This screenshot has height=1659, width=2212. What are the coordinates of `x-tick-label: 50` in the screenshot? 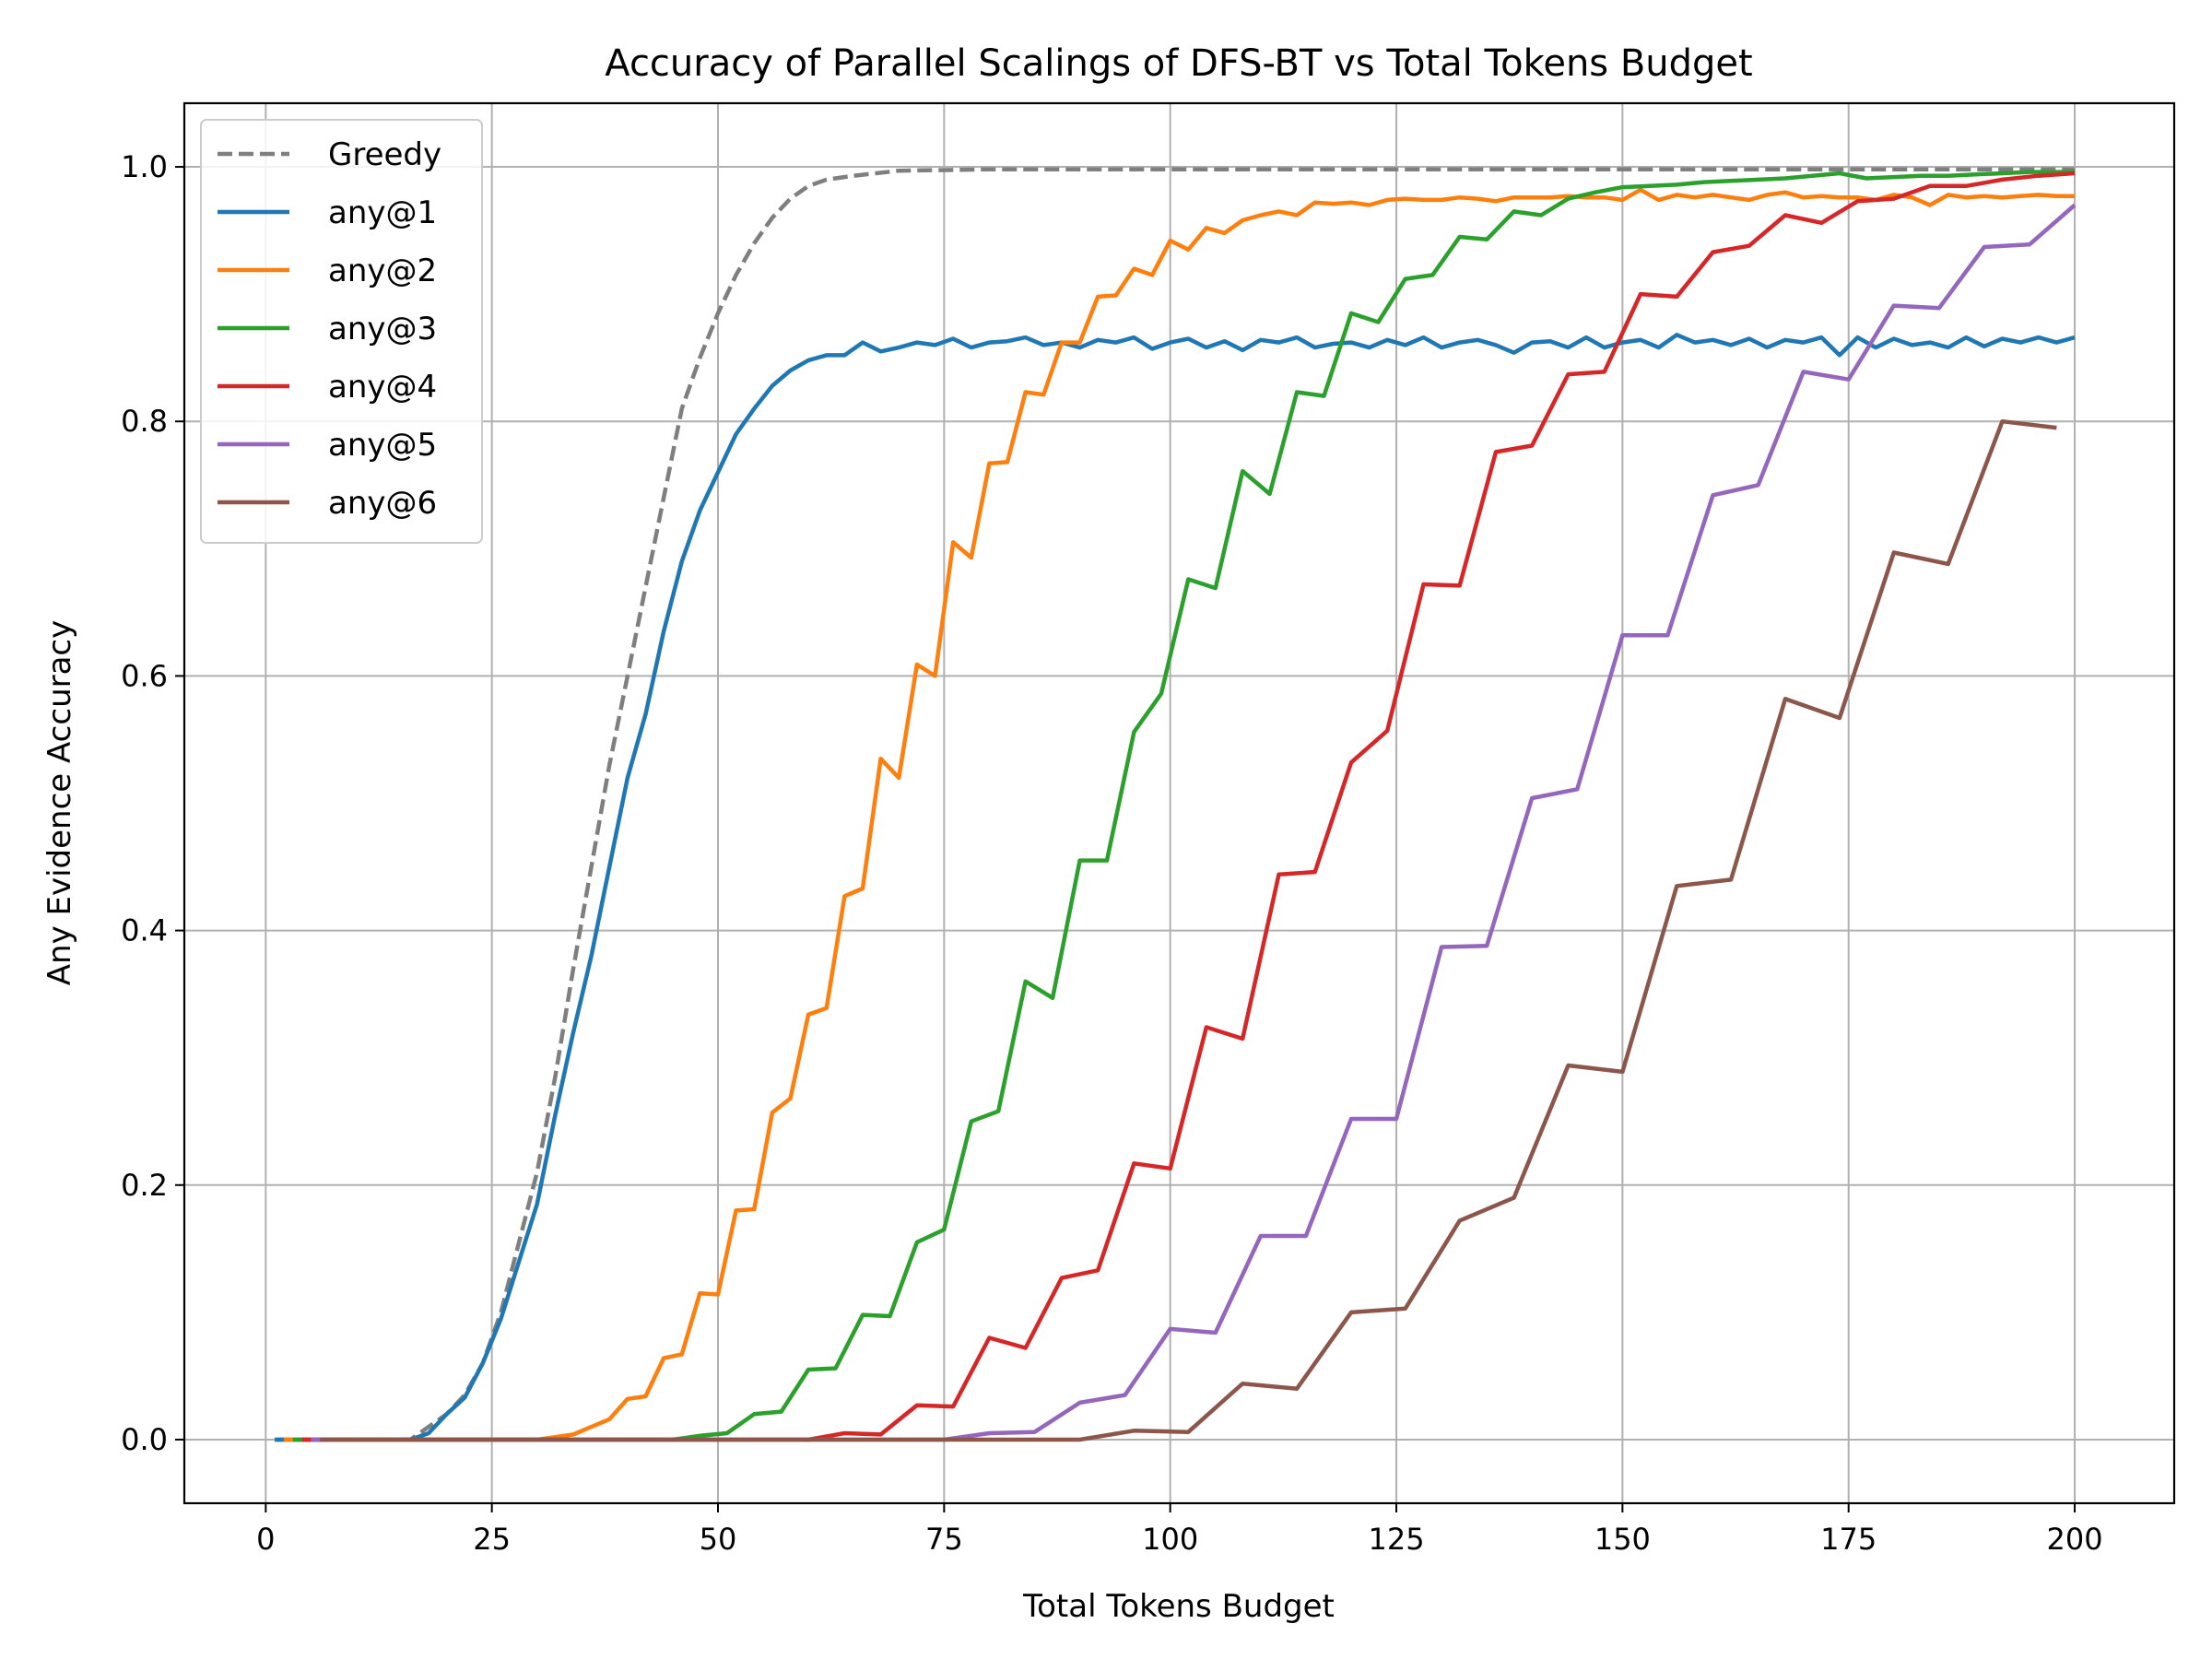 It's located at (718, 1539).